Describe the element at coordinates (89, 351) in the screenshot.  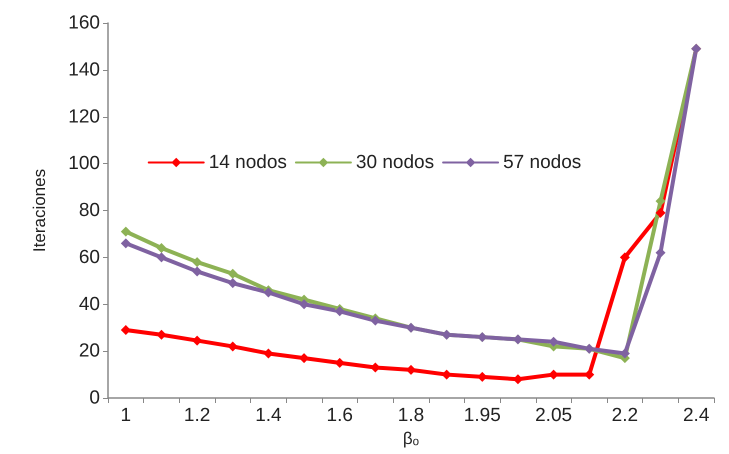
I see `y-tick-label: 20` at that location.